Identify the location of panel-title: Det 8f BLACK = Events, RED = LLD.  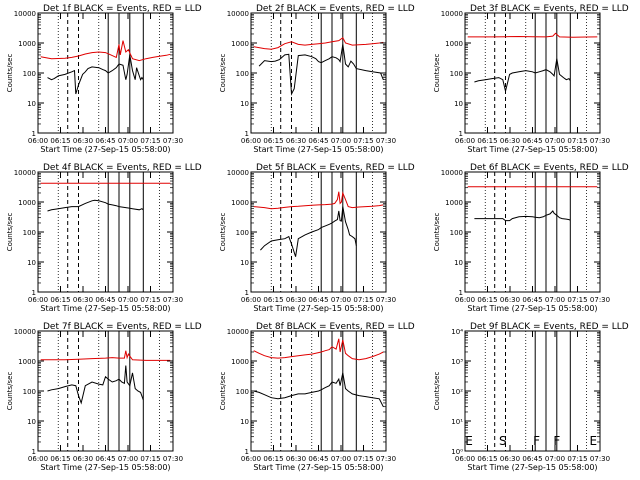
(335, 327).